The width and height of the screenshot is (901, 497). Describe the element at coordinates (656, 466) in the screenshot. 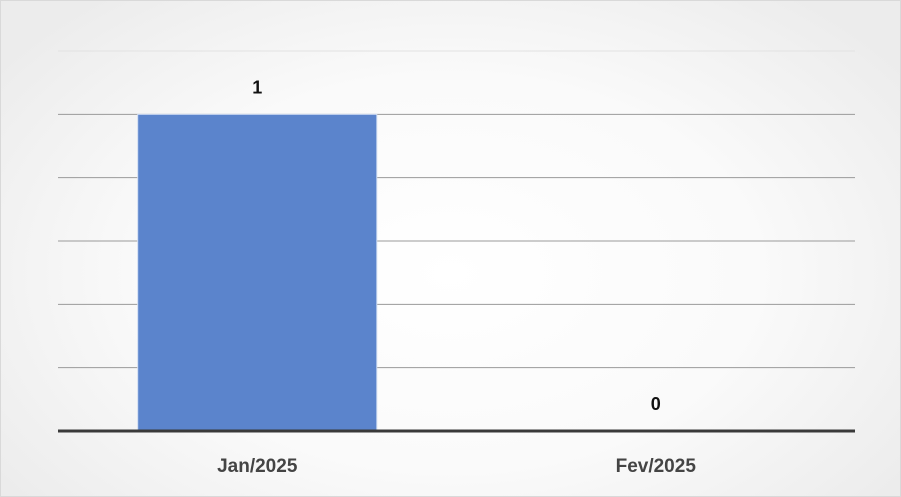

I see `x-tick-label: Fev/2025` at that location.